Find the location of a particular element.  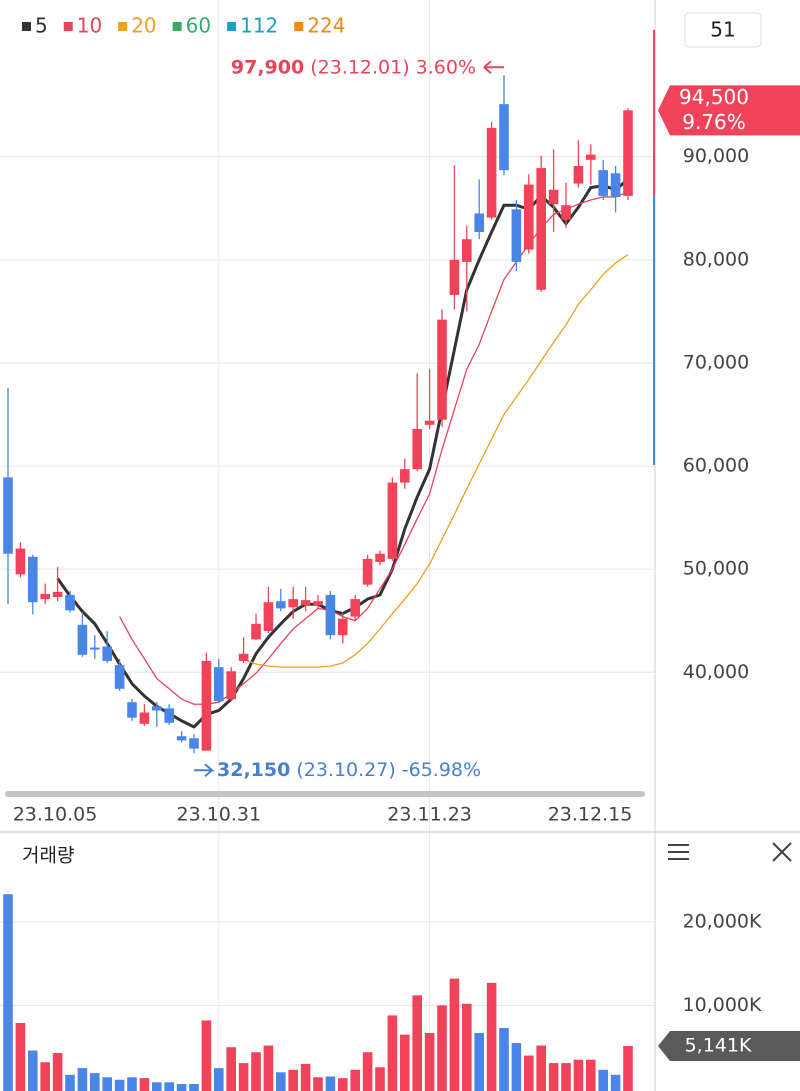

count-text: 51 is located at coordinates (722, 30).